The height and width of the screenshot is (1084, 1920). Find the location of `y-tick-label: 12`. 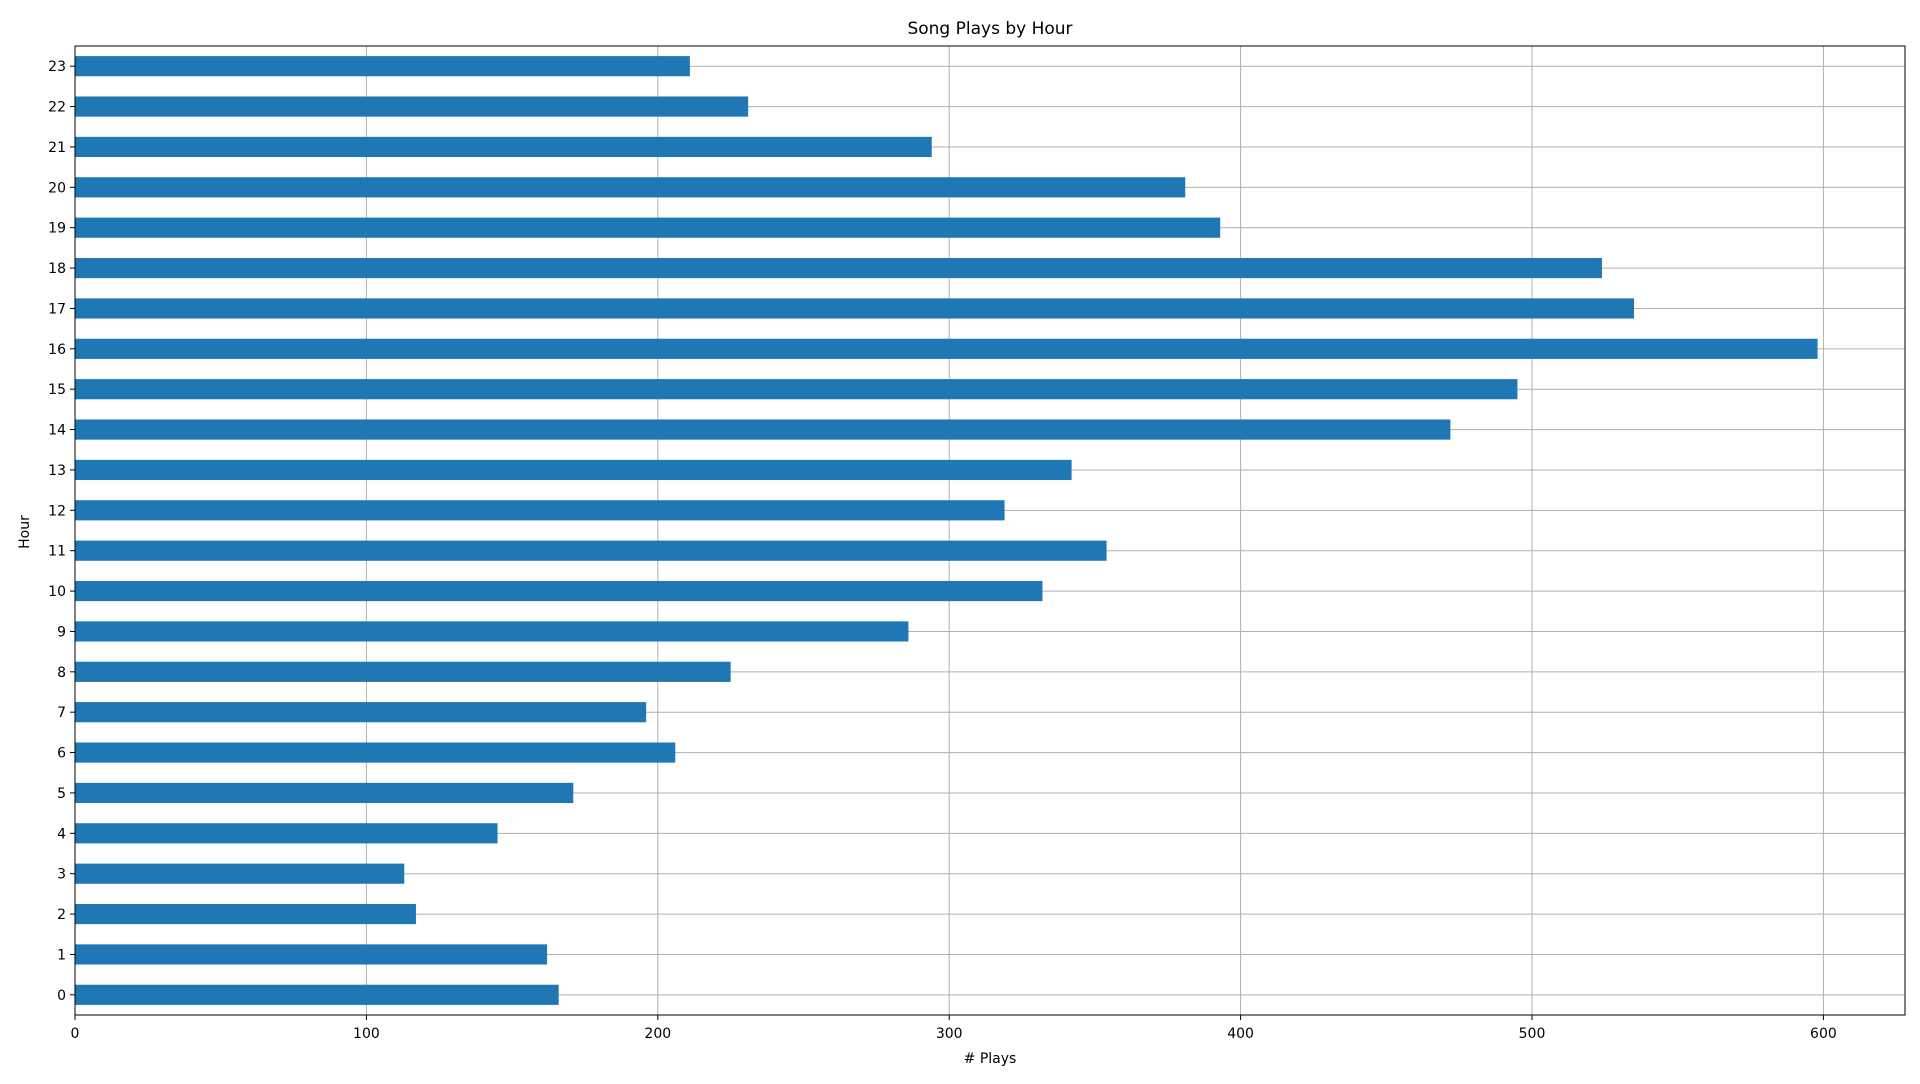

y-tick-label: 12 is located at coordinates (57, 511).